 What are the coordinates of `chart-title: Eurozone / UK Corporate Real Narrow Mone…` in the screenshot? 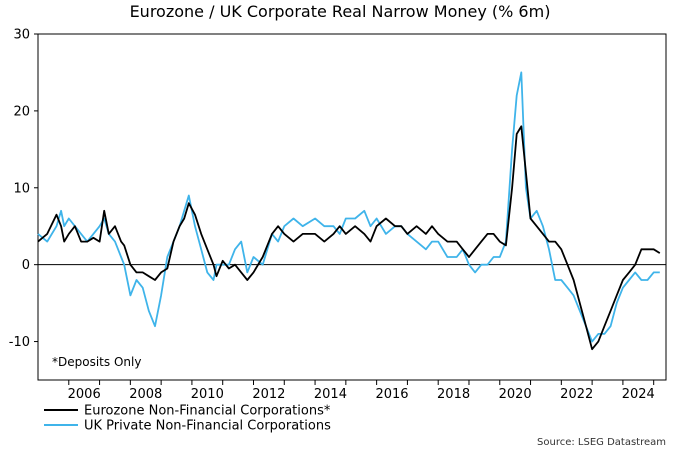 It's located at (340, 11).